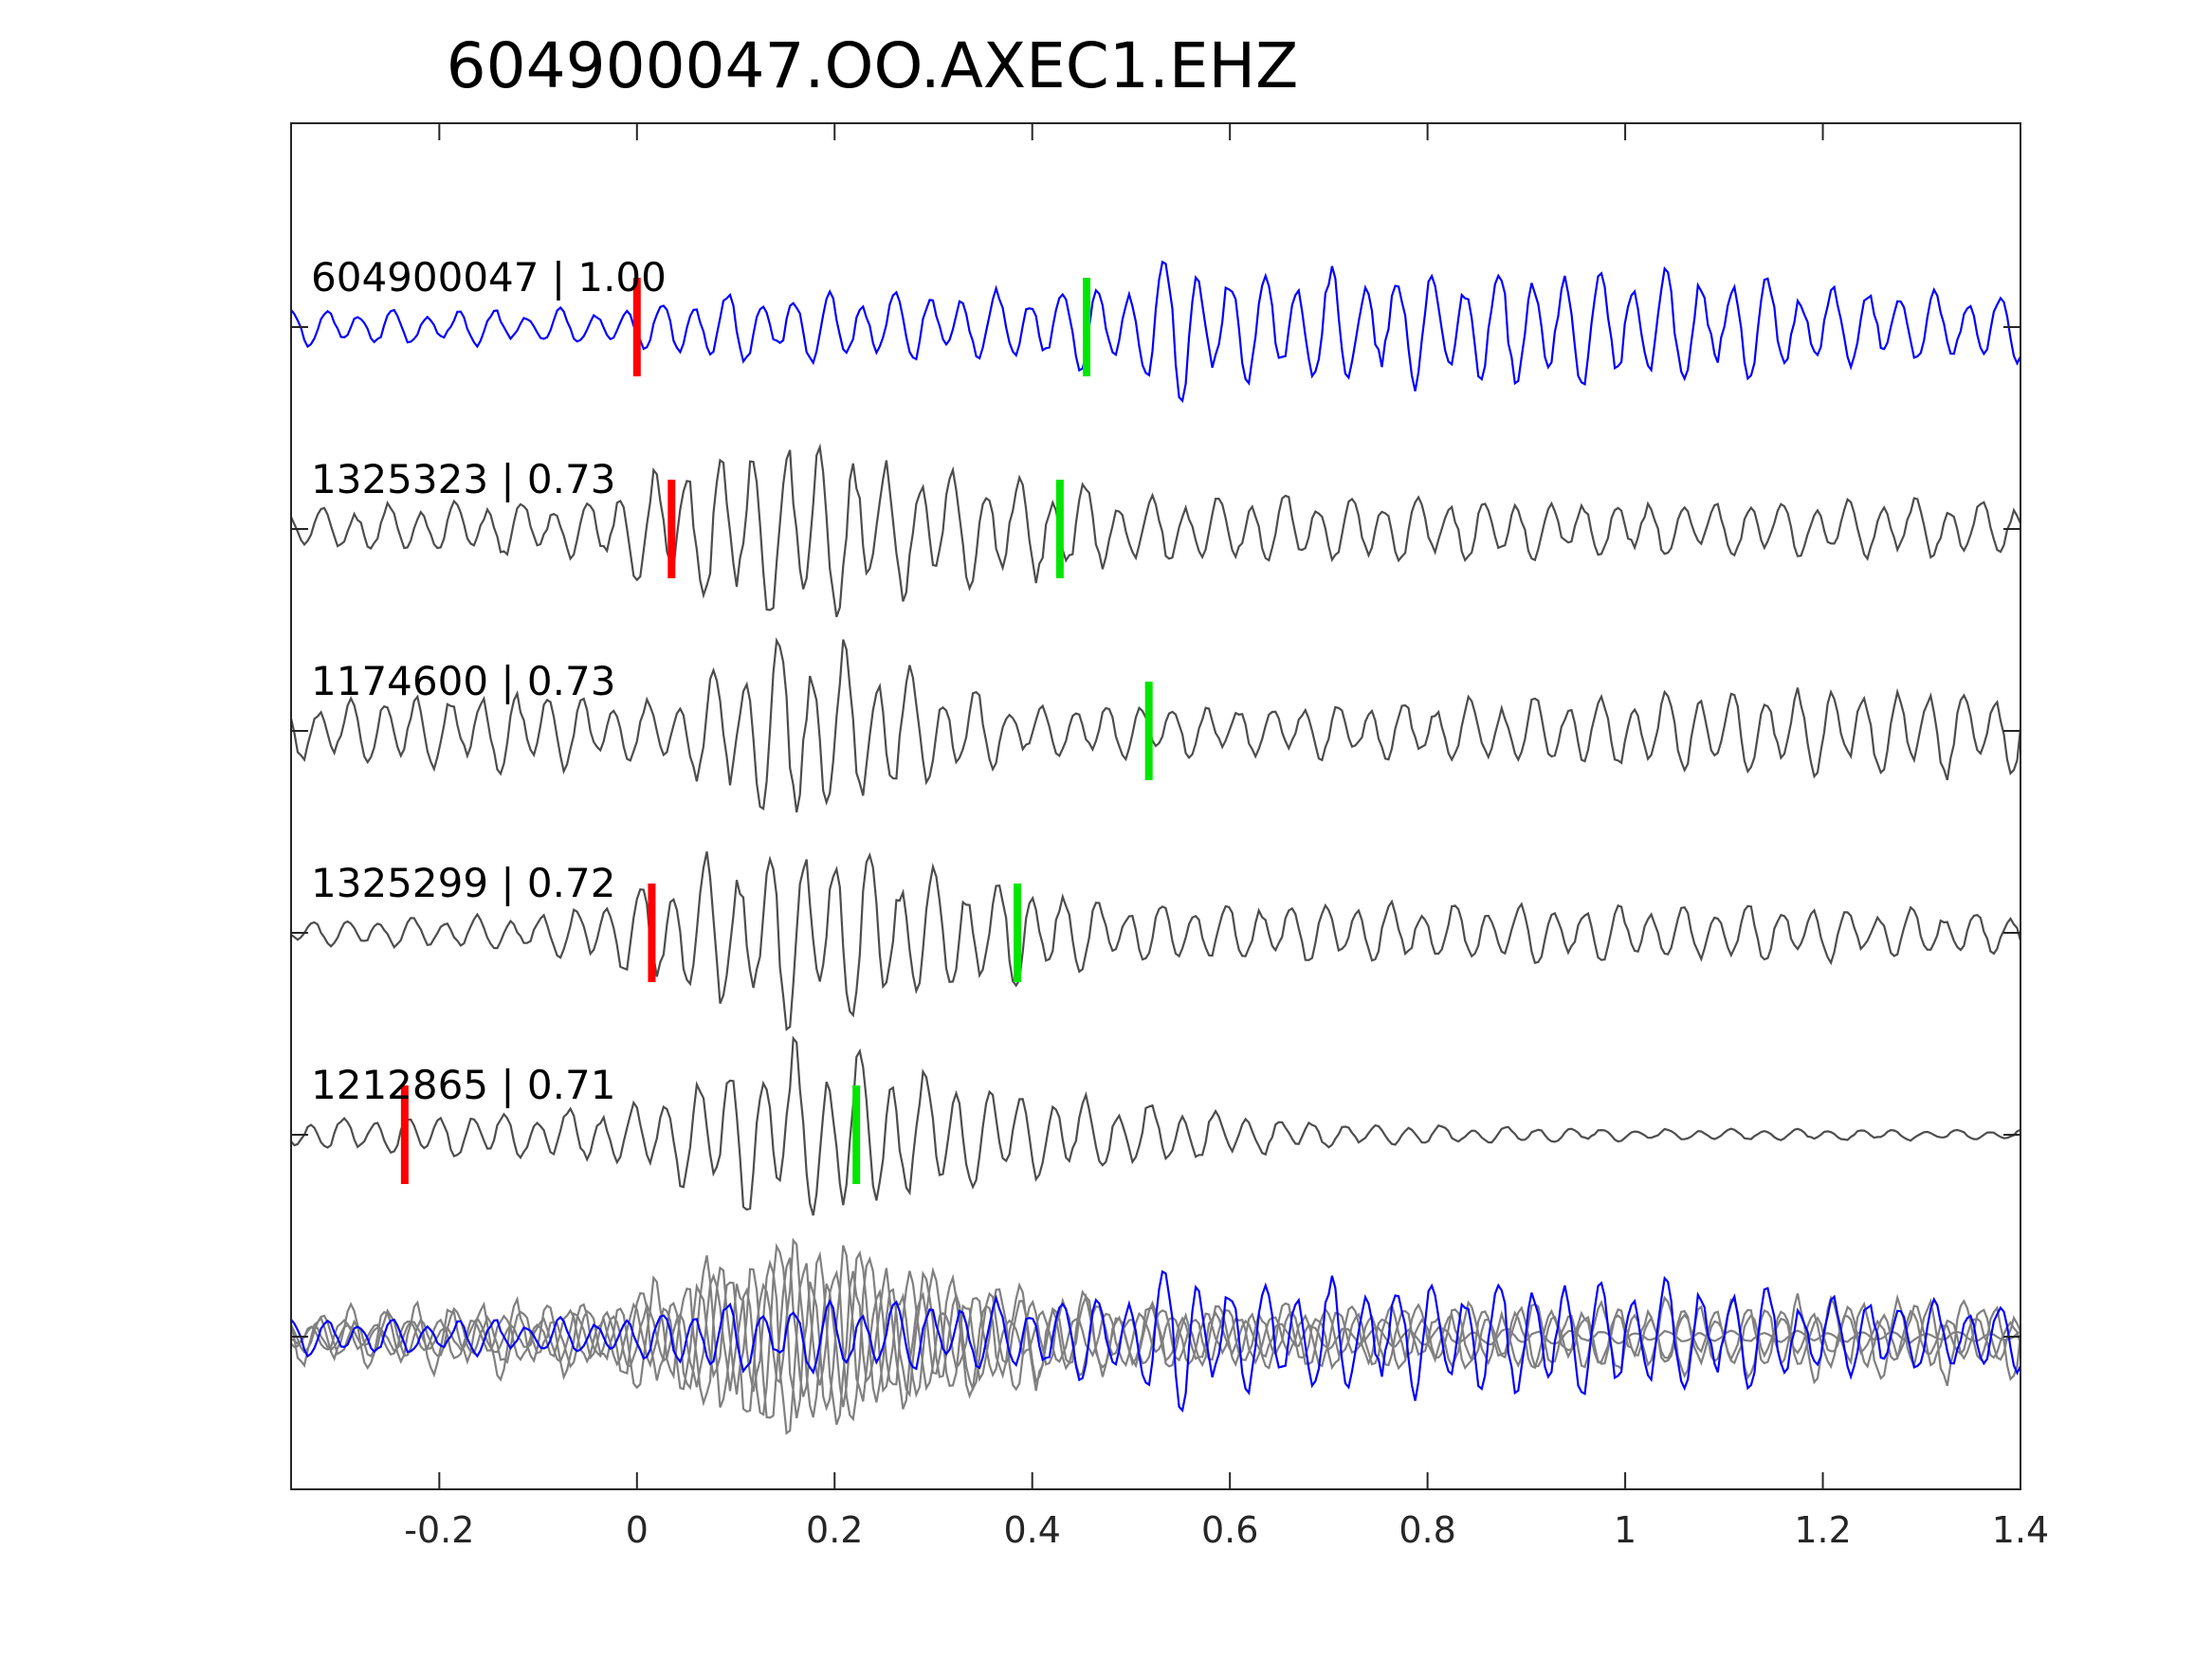 The width and height of the screenshot is (2212, 1659). What do you see at coordinates (1625, 1530) in the screenshot?
I see `x-tick-label: 1` at bounding box center [1625, 1530].